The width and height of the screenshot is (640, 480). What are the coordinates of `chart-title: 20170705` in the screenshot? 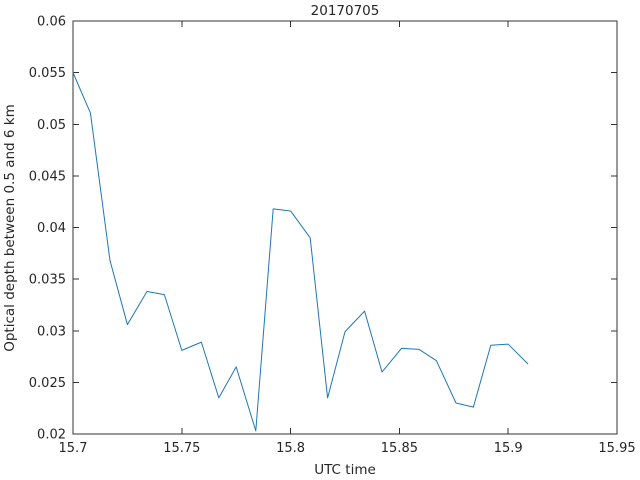 It's located at (345, 11).